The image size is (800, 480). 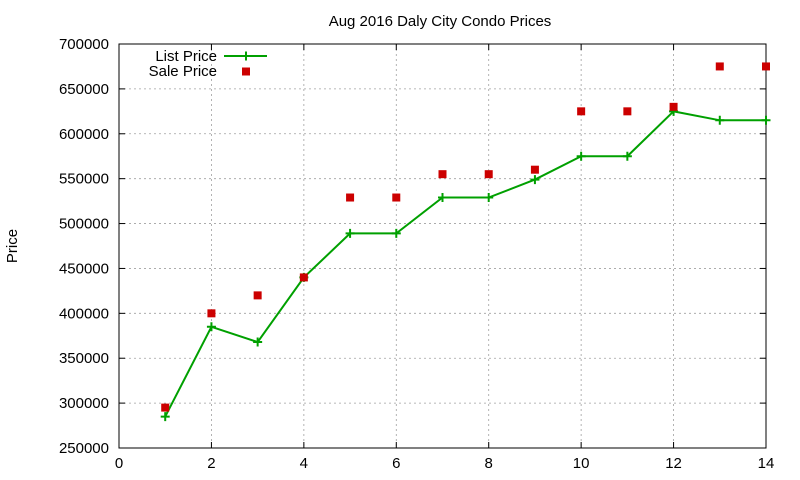 I want to click on y-tick-label: 450000, so click(x=84, y=268).